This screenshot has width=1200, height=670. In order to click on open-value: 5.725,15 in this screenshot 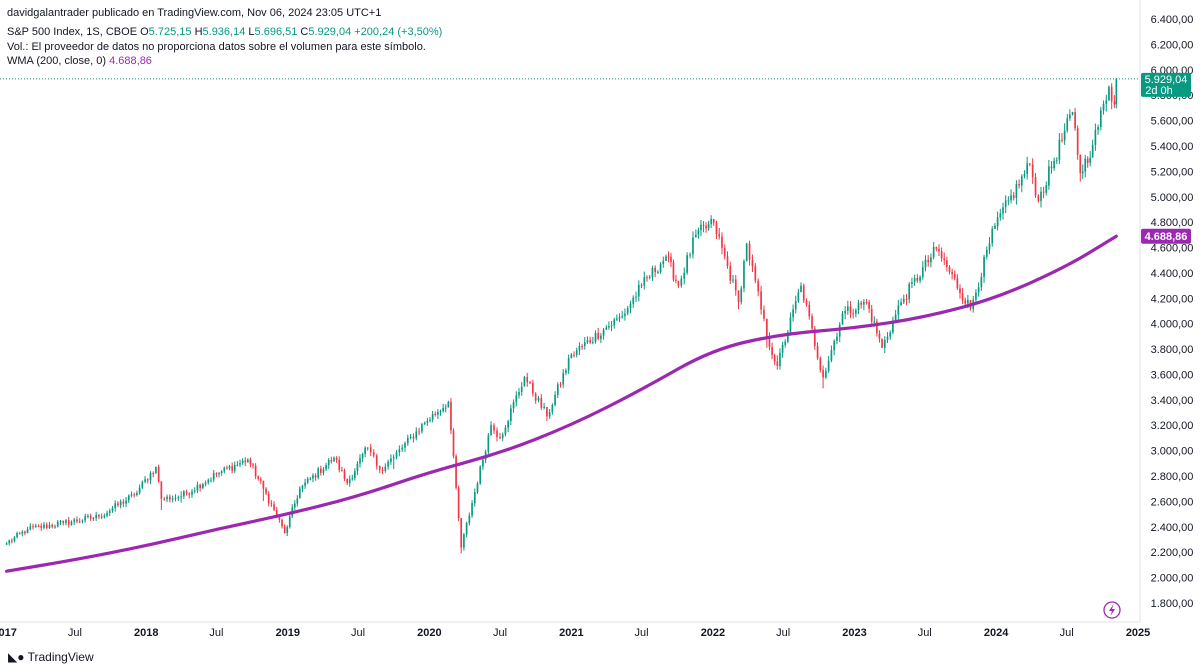, I will do `click(170, 32)`.